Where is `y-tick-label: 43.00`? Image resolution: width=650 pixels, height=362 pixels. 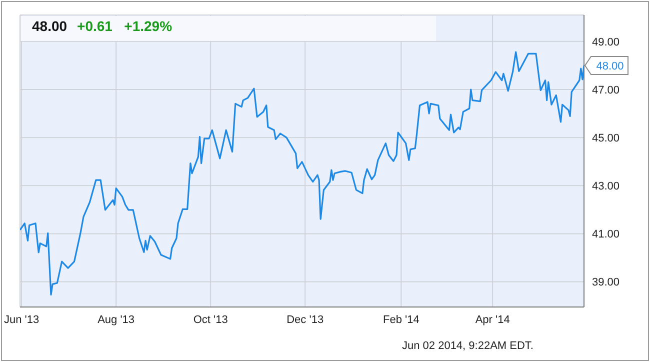 y-tick-label: 43.00 is located at coordinates (606, 186).